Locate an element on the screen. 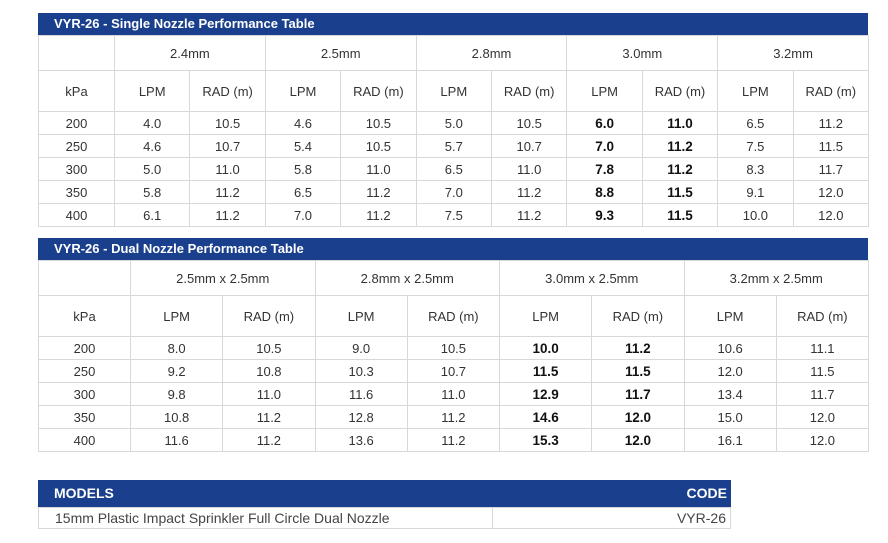 This screenshot has height=543, width=888. table-row: 400 11.6 11.2 13.6 11.2 15.3 12.0 16.1 12.0 is located at coordinates (454, 440).